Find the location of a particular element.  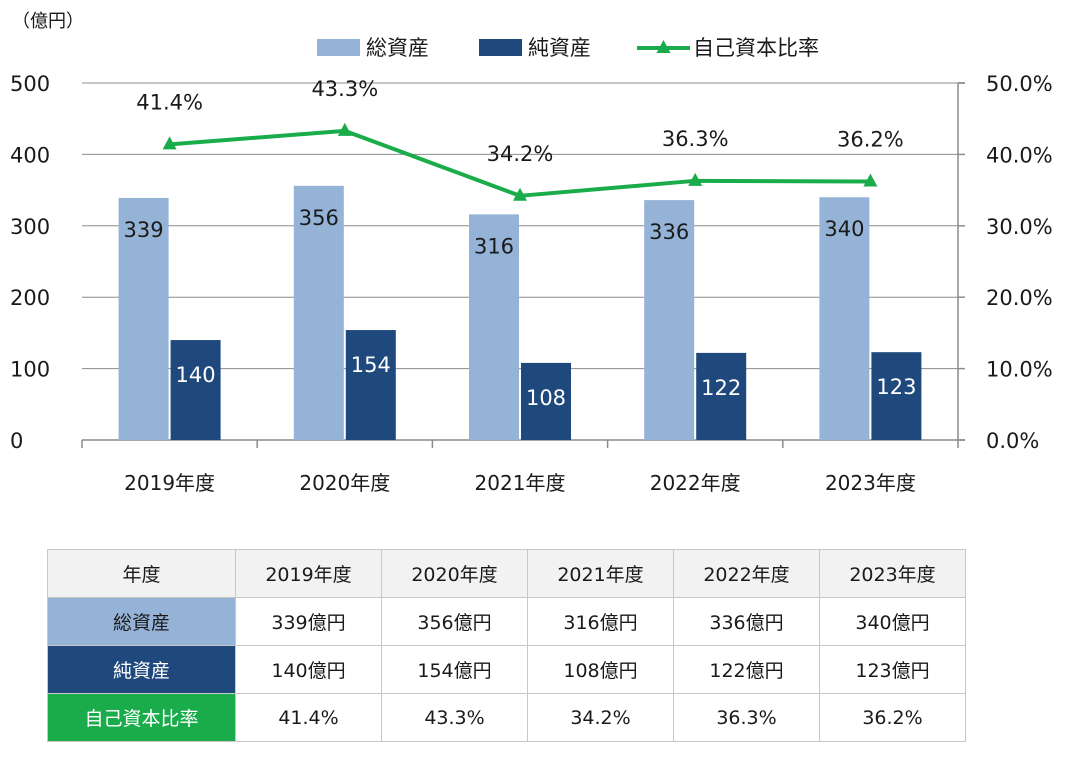

ratio-data-label: 36.3% is located at coordinates (695, 139).